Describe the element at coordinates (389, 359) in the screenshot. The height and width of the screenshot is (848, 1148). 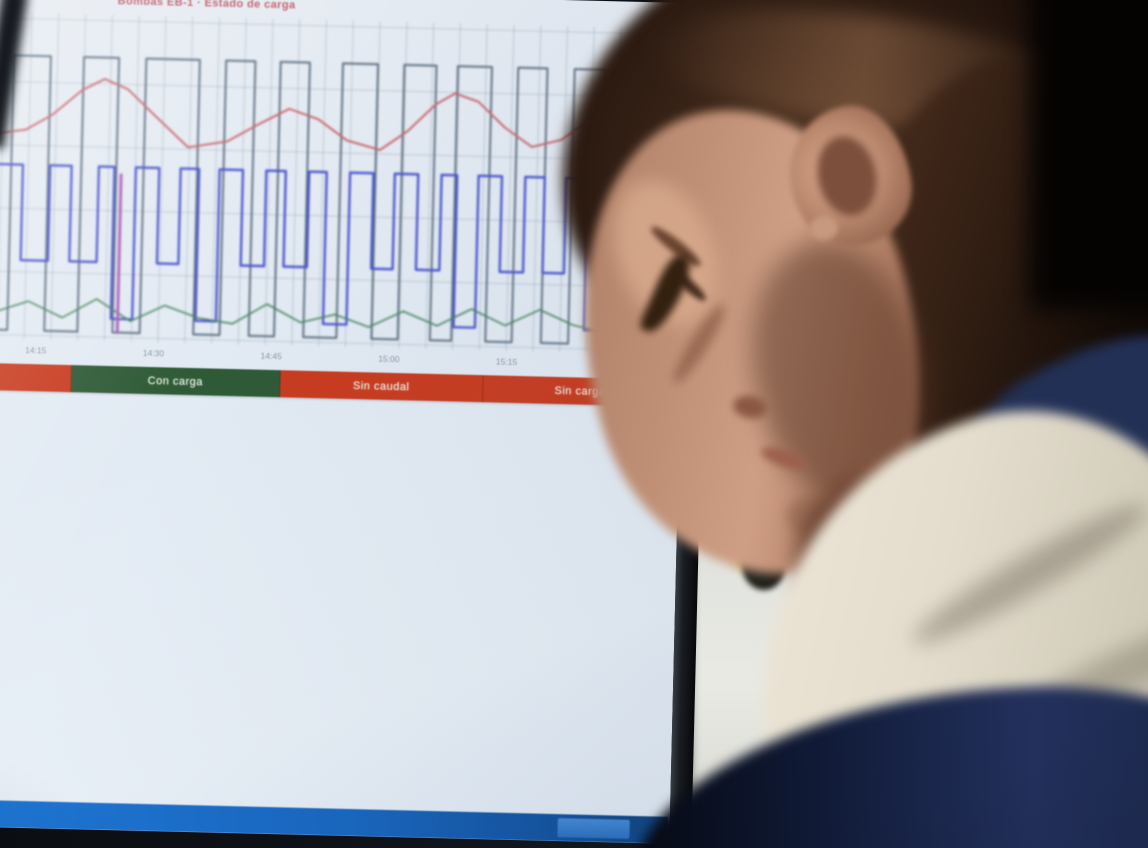
I see `time-tick: 15:00` at that location.